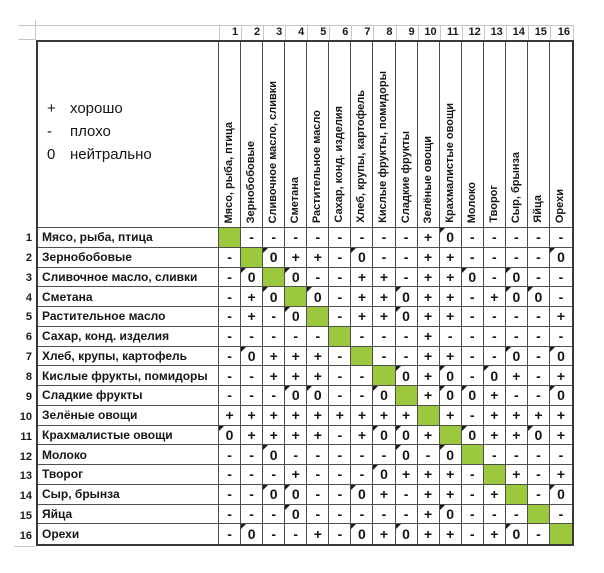 The width and height of the screenshot is (604, 573). What do you see at coordinates (90, 415) in the screenshot?
I see `row-label: Зелёные овощи` at bounding box center [90, 415].